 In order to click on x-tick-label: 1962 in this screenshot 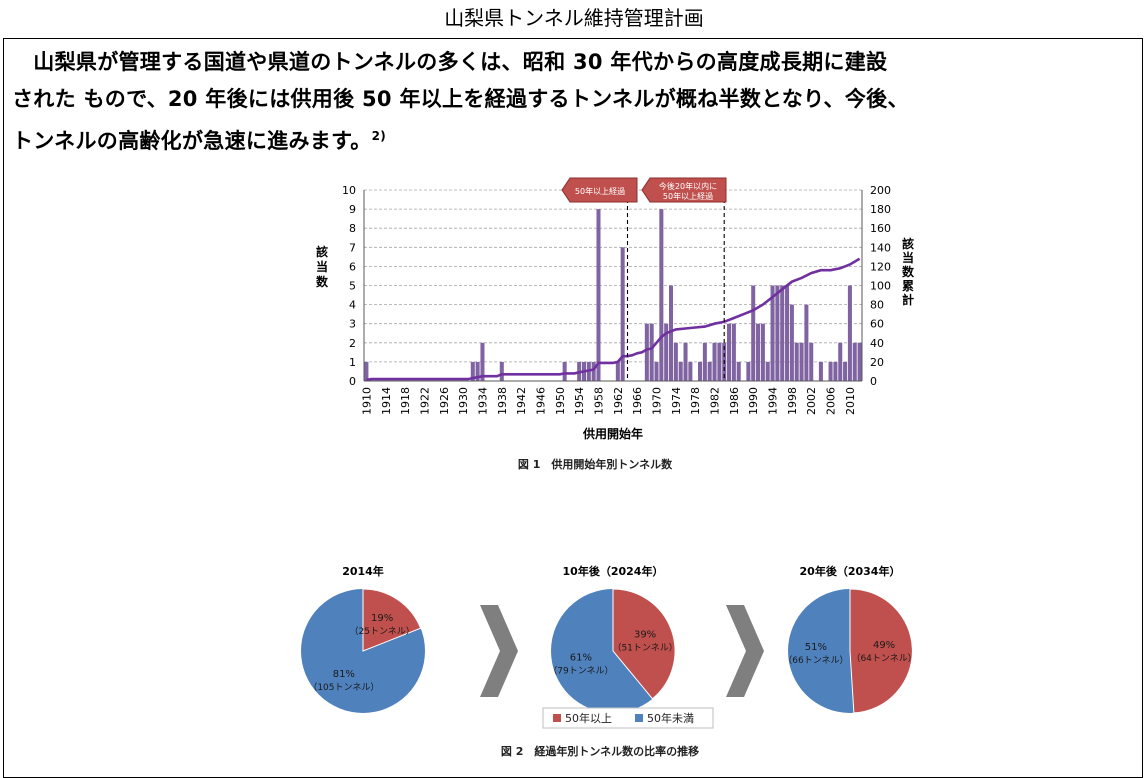, I will do `click(618, 401)`.